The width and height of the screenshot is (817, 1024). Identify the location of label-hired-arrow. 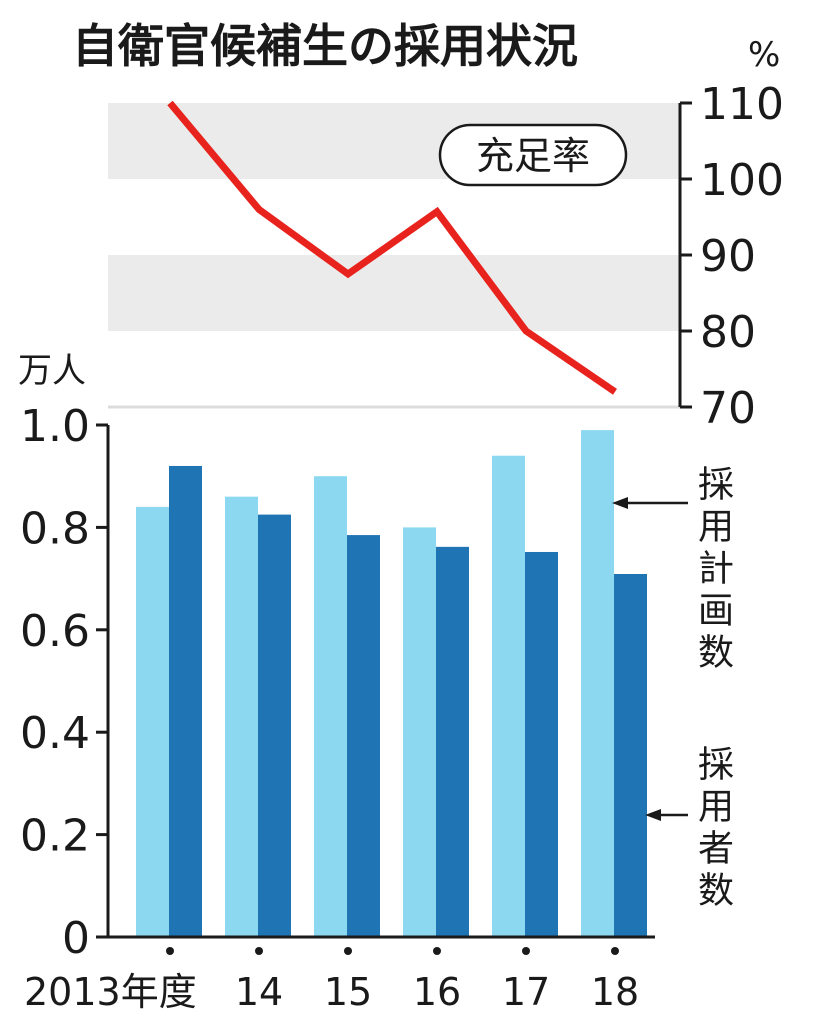
(666, 815).